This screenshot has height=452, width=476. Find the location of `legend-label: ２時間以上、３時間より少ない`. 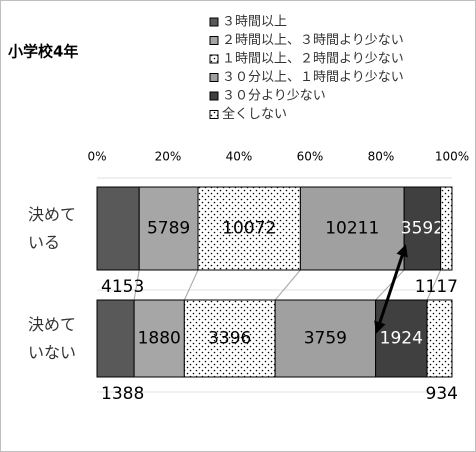

legend-label: ２時間以上、３時間より少ない is located at coordinates (313, 40).